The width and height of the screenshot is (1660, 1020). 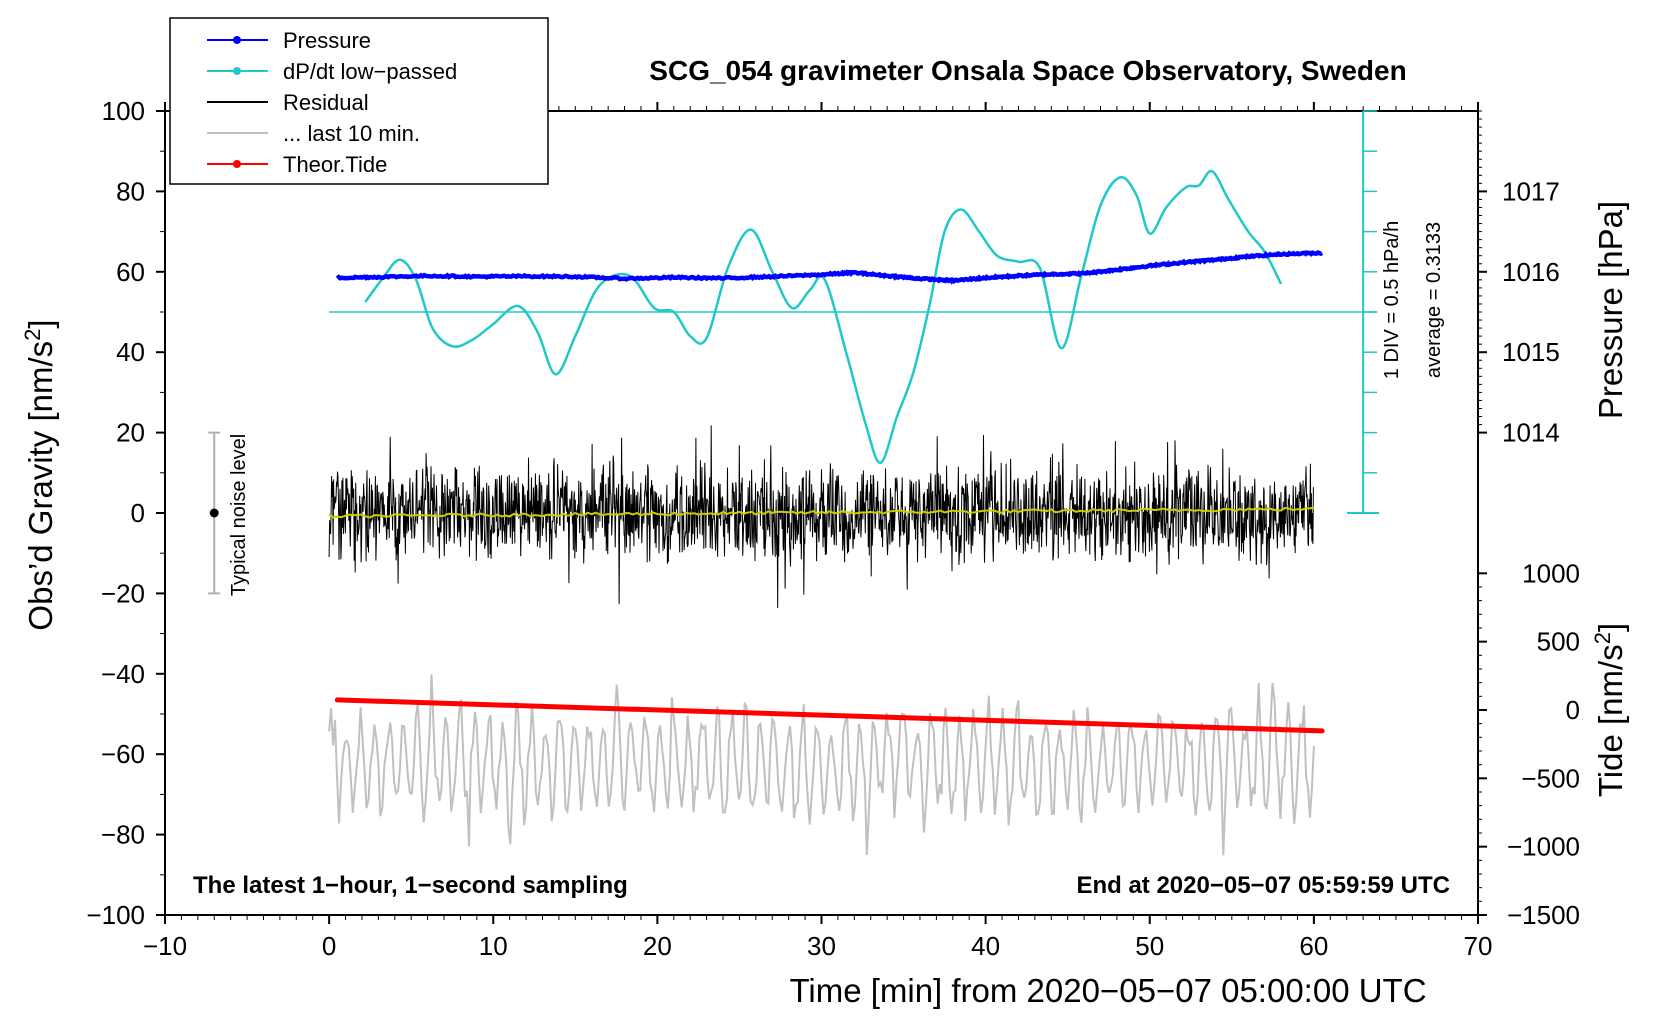 What do you see at coordinates (138, 513) in the screenshot?
I see `y-tick-label: 0` at bounding box center [138, 513].